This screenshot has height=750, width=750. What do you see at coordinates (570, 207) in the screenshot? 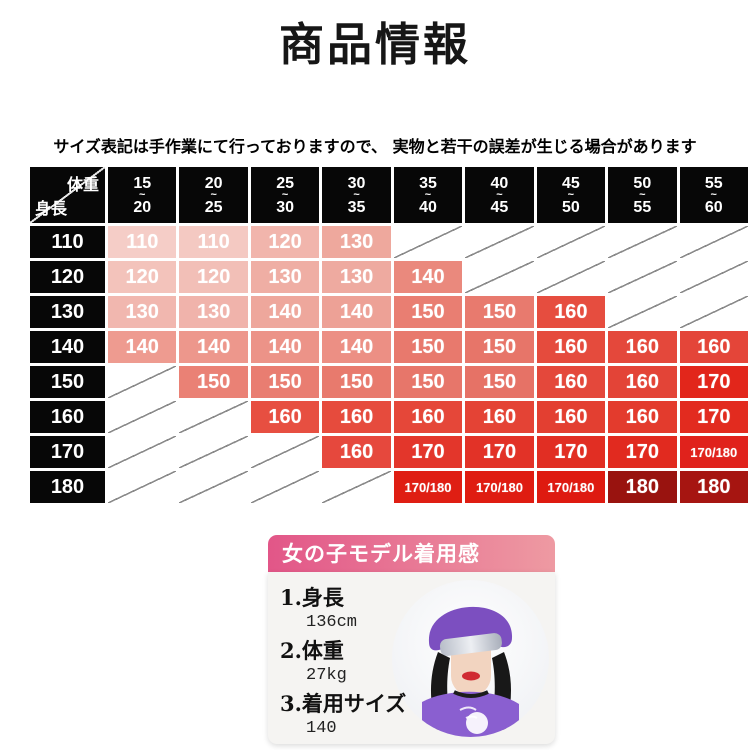
I see `weight-max: 50` at bounding box center [570, 207].